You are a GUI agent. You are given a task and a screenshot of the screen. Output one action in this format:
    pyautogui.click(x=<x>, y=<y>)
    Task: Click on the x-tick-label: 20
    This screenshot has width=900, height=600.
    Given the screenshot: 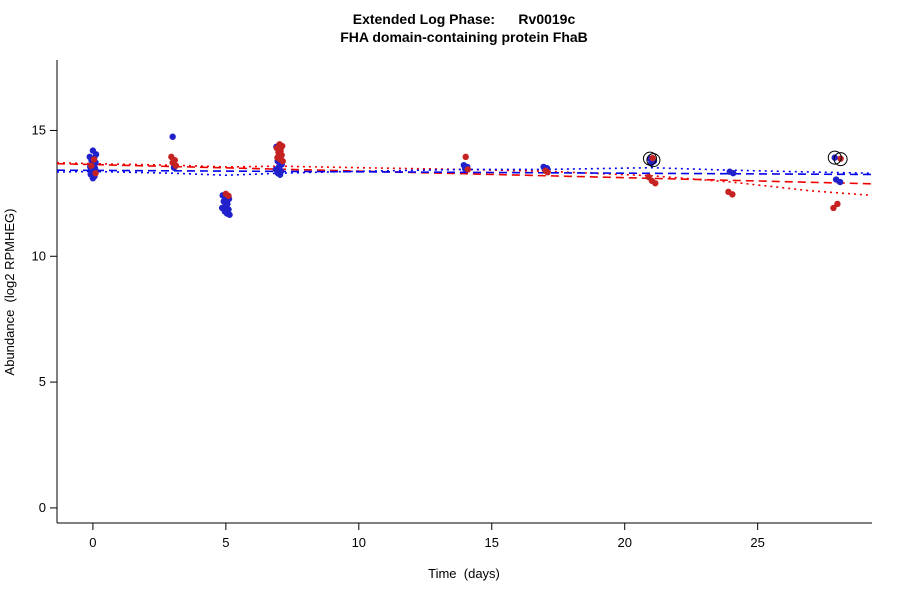 What is the action you would take?
    pyautogui.click(x=624, y=542)
    